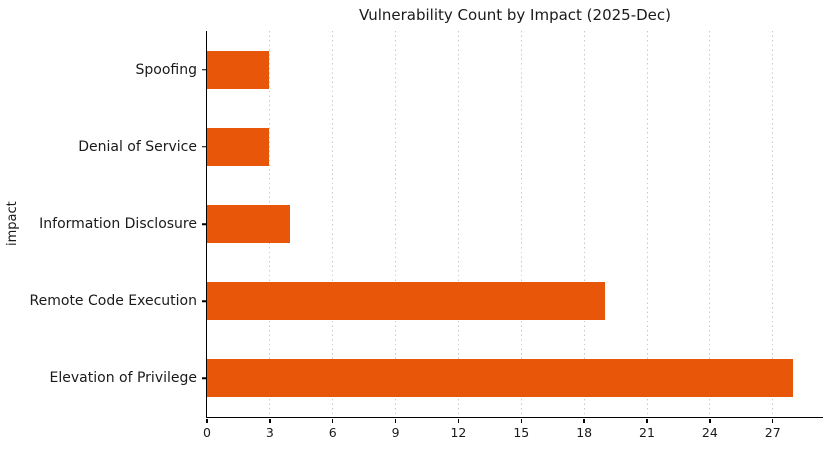 The image size is (835, 451). I want to click on x-tick-label: 3, so click(269, 432).